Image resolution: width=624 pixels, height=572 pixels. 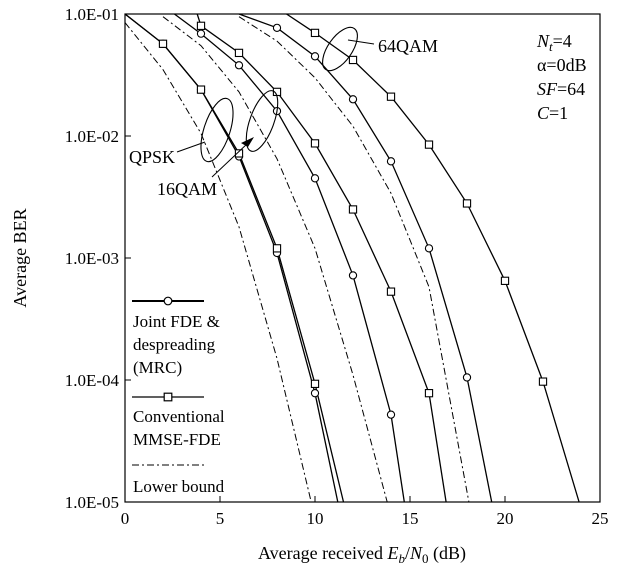 What do you see at coordinates (92, 380) in the screenshot?
I see `y-tick-label: 1.0E-04` at bounding box center [92, 380].